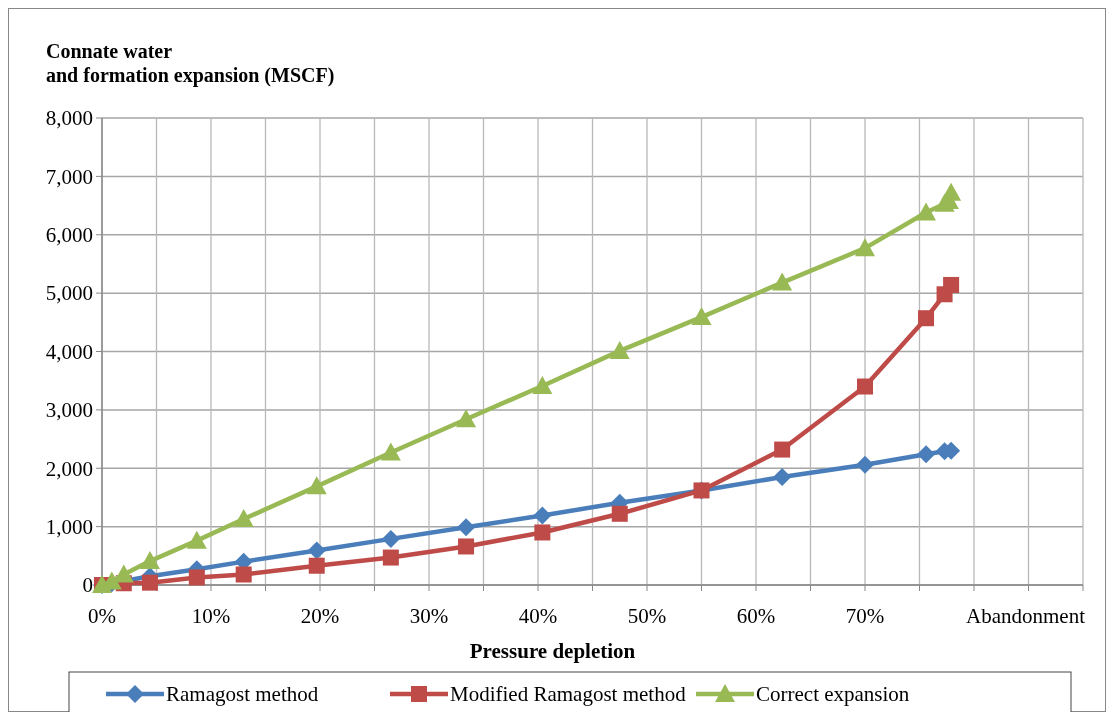 The image size is (1114, 720). Describe the element at coordinates (69, 468) in the screenshot. I see `y-tick-label: 2,000` at that location.